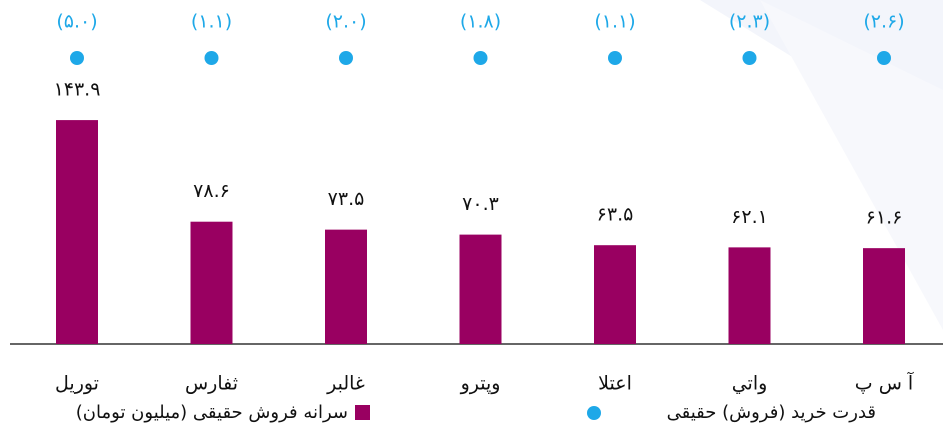 The image size is (943, 435). I want to click on x-tick-label: واتي, so click(750, 384).